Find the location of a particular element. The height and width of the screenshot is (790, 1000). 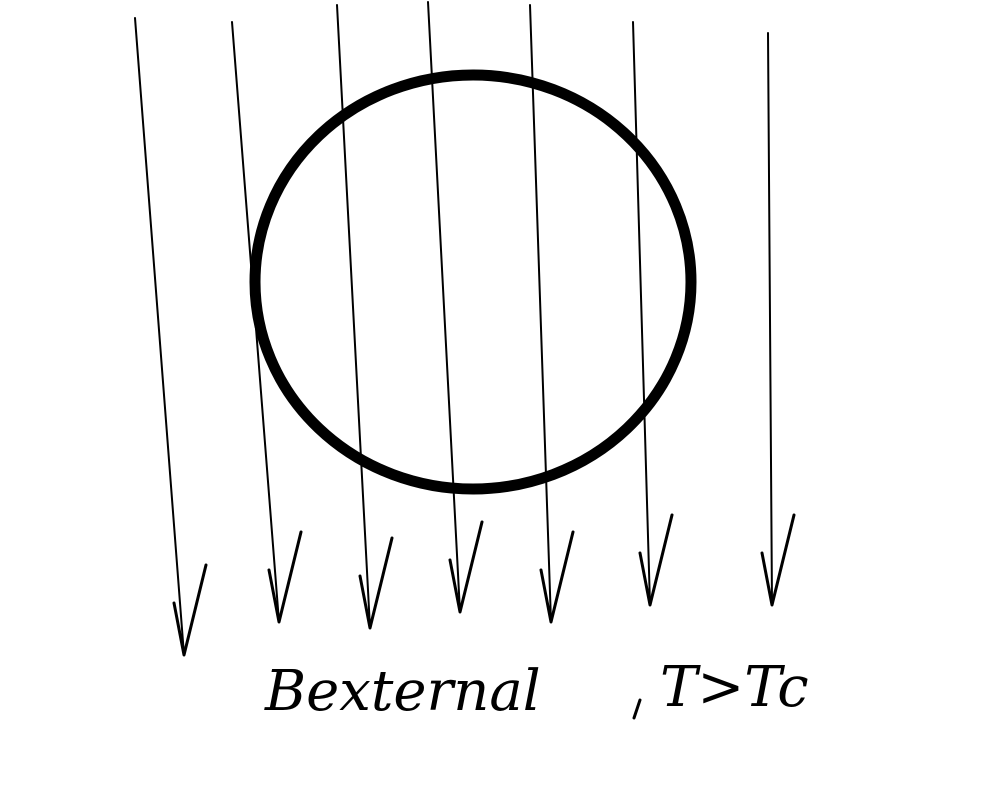

temperature-condition-label: T>Tc is located at coordinates (734, 687).